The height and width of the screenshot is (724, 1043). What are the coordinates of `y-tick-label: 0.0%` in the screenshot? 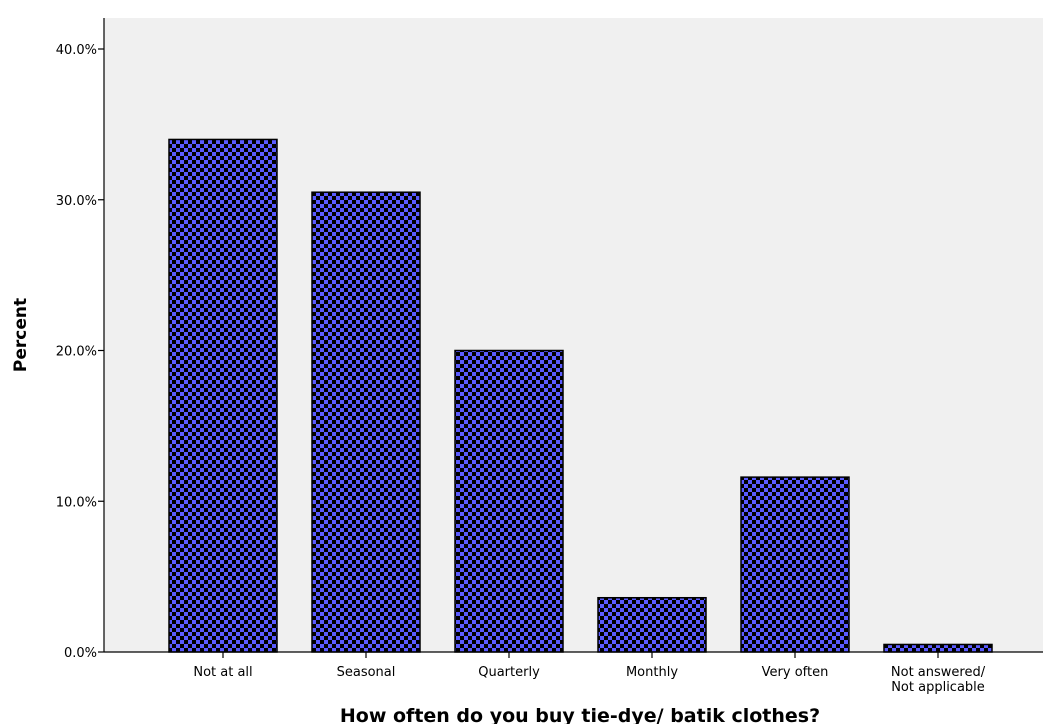 It's located at (80, 653).